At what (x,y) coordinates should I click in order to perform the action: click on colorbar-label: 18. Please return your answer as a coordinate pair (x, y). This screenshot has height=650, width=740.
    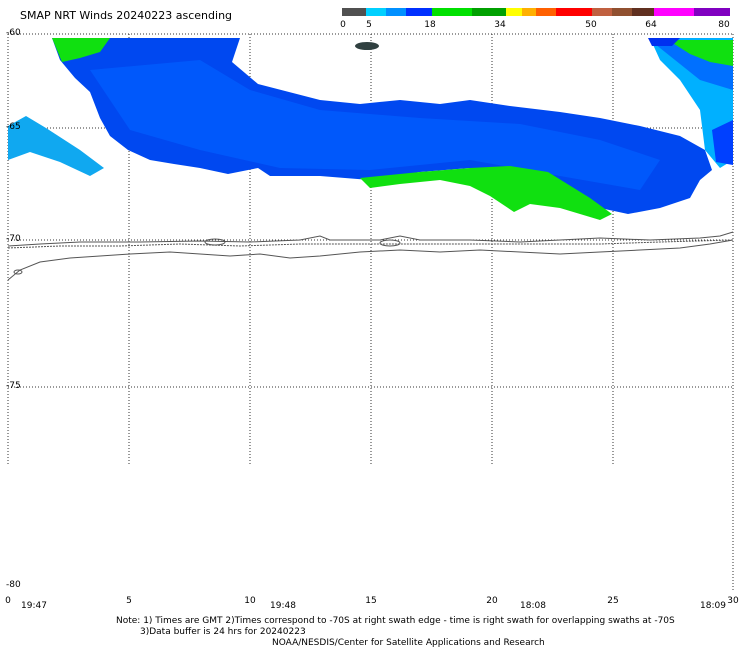
    Looking at the image, I should click on (430, 25).